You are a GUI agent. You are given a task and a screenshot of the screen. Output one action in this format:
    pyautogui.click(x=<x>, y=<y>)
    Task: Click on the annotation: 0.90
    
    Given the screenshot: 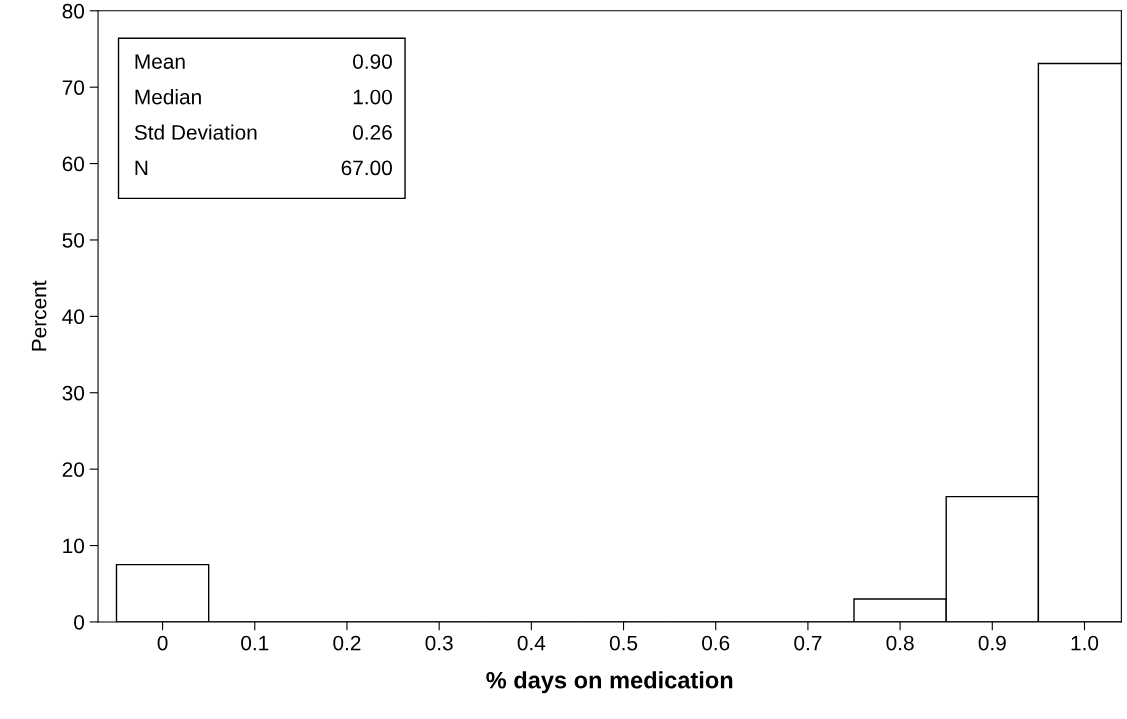 What is the action you would take?
    pyautogui.click(x=372, y=61)
    